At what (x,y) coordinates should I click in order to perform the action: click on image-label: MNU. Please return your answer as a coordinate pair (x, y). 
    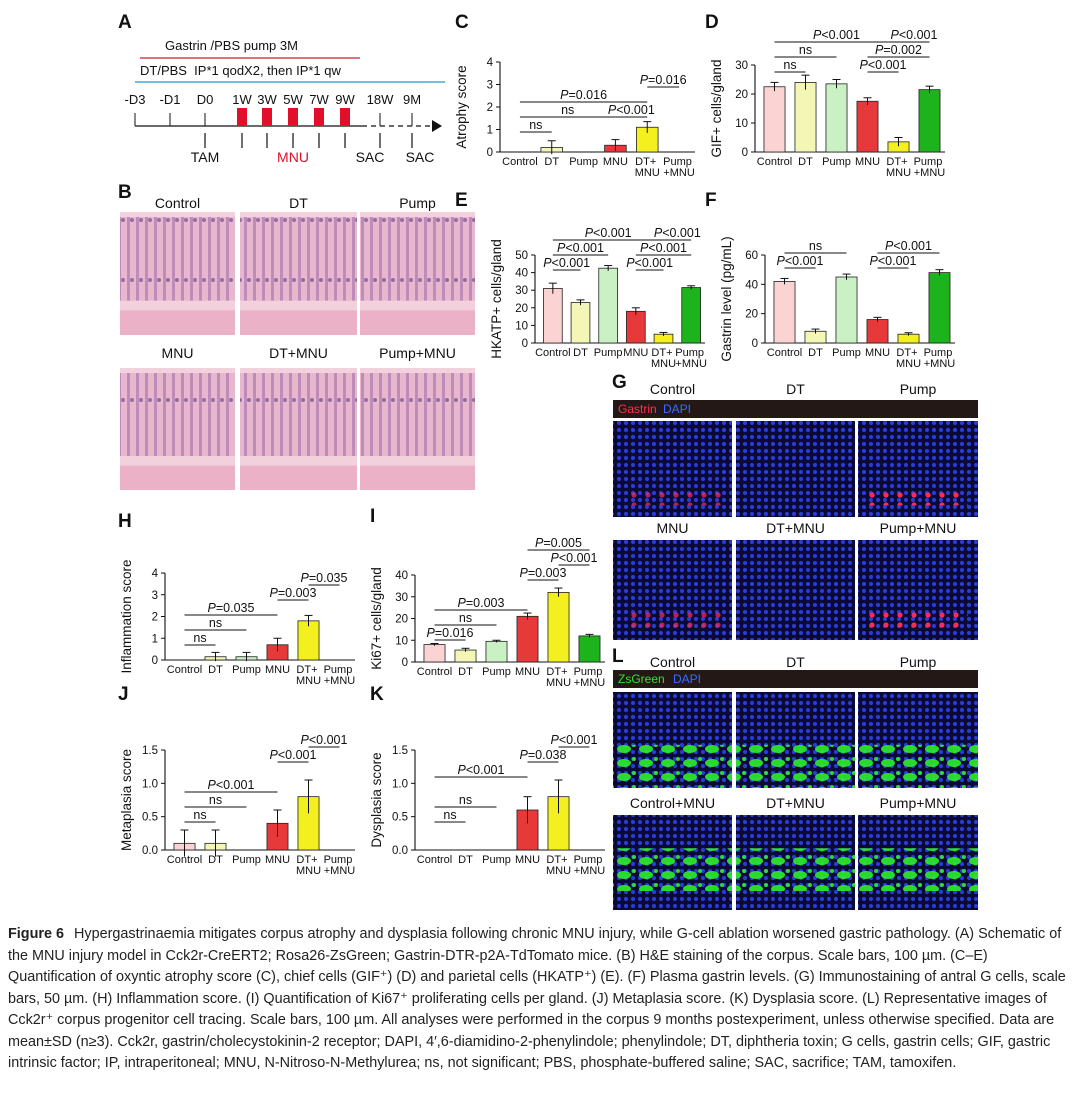
    Looking at the image, I should click on (178, 353).